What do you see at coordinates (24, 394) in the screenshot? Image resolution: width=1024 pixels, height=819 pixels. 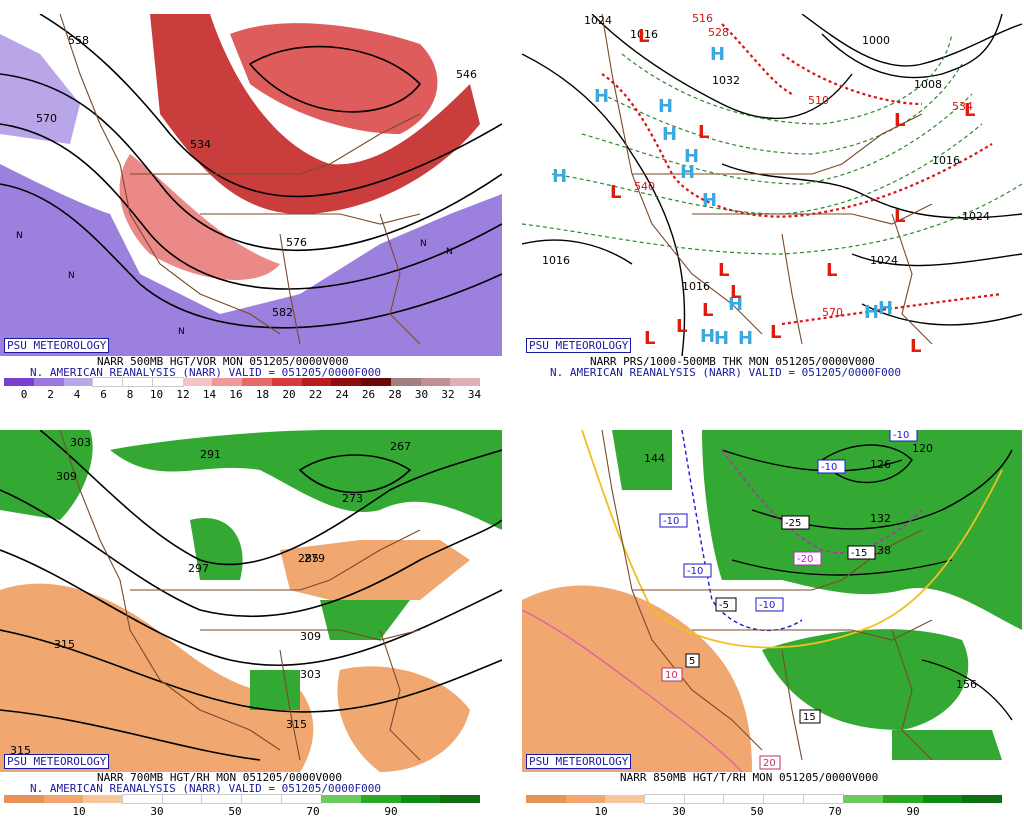 I see `colorbar-tick-label: 0` at bounding box center [24, 394].